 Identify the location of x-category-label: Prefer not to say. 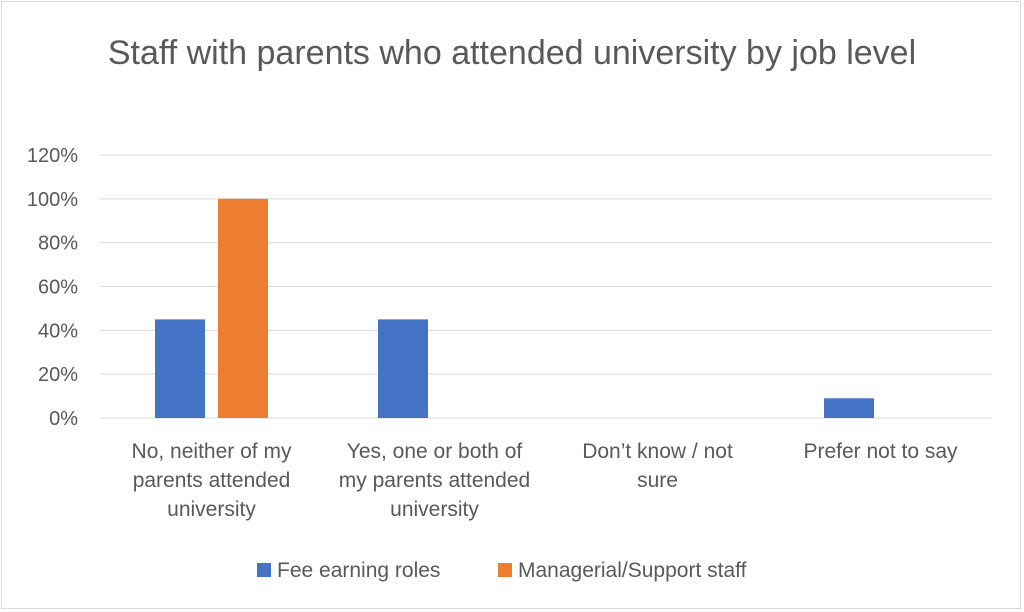
(880, 451).